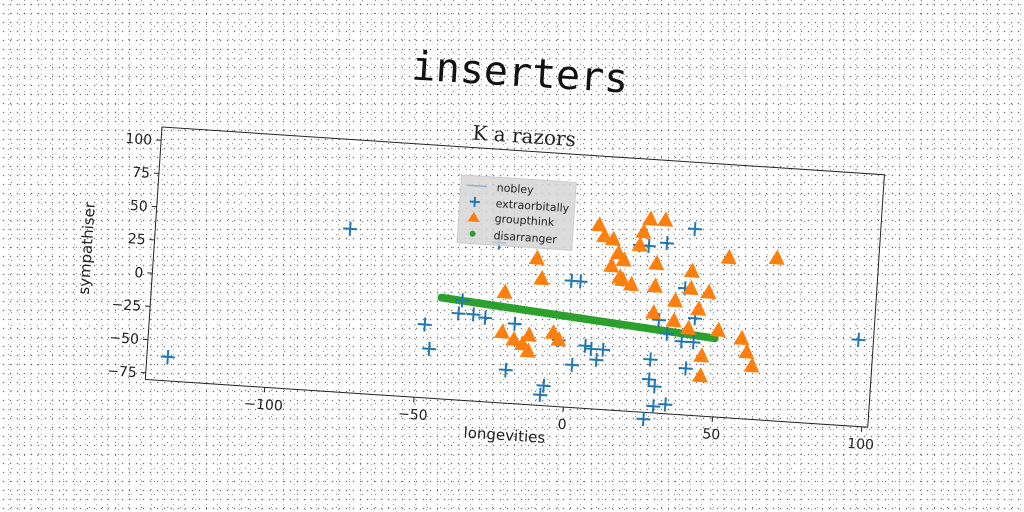 The width and height of the screenshot is (1024, 512). I want to click on legend-box, so click(516, 212).